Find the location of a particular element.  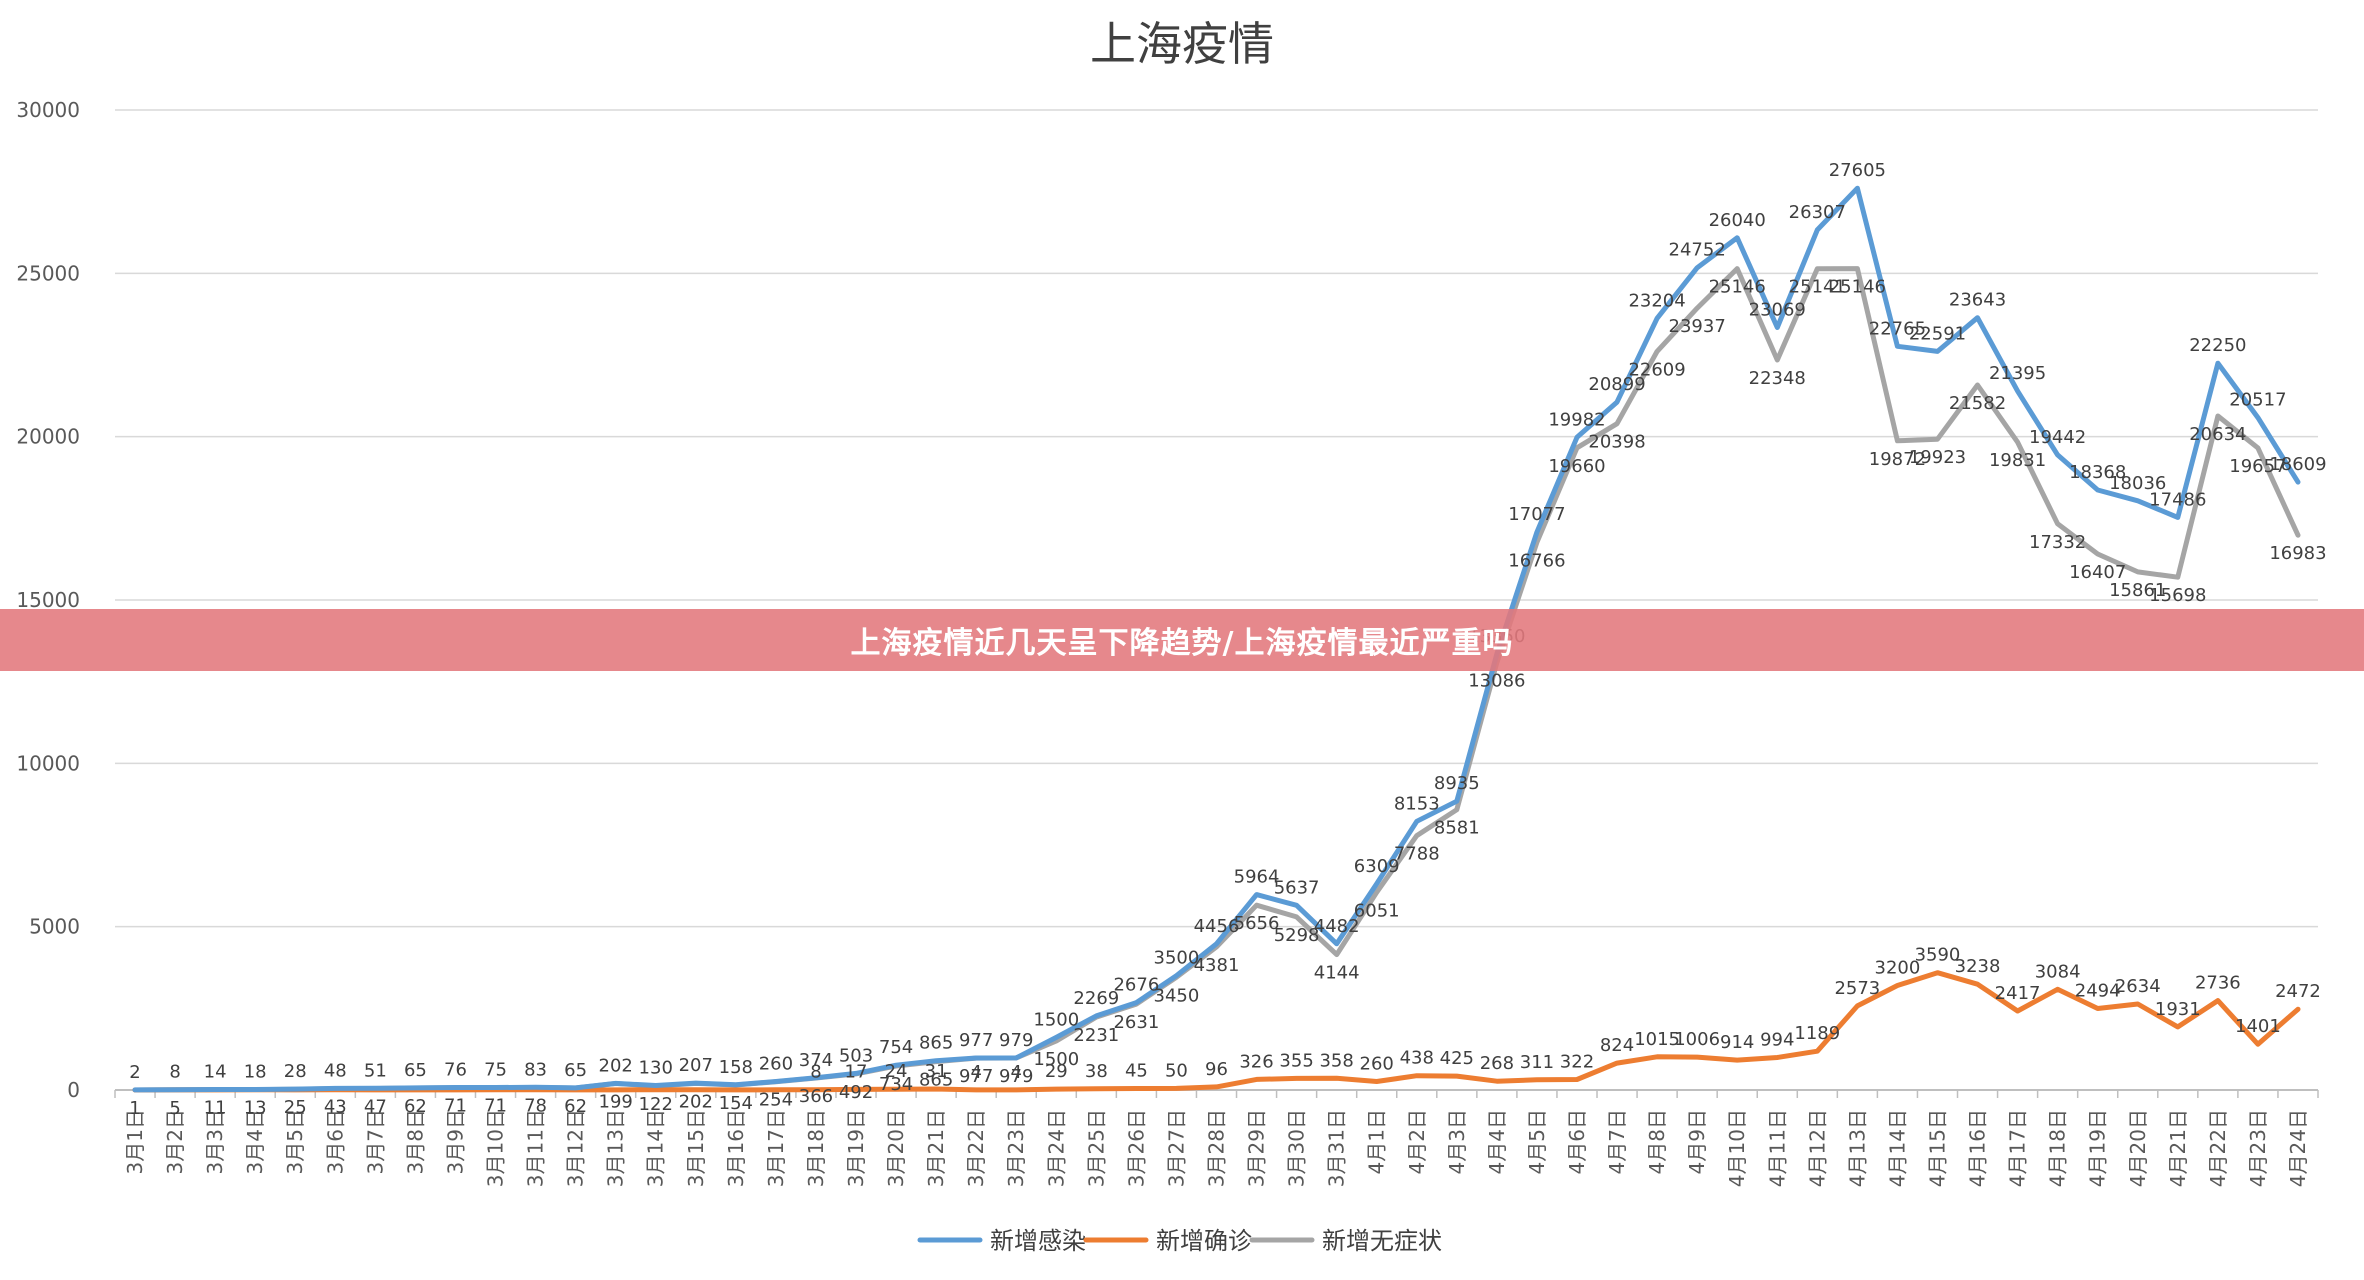

data-label: 50 is located at coordinates (1176, 1070).